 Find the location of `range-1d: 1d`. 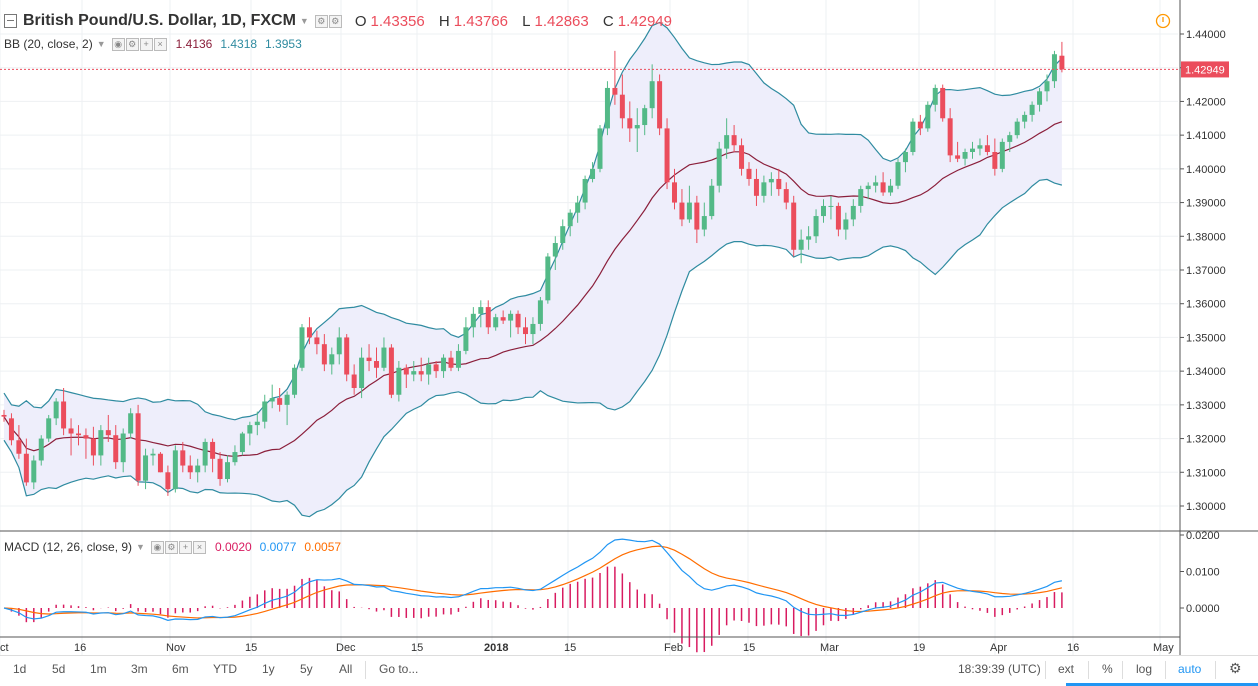

range-1d: 1d is located at coordinates (20, 669).